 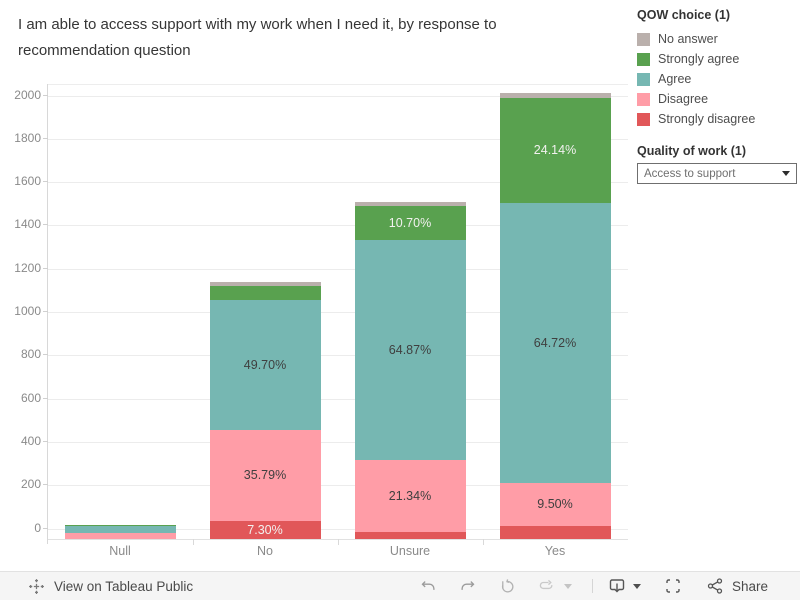 I want to click on bar-segment-yes-strongly-disagree, so click(x=555, y=533).